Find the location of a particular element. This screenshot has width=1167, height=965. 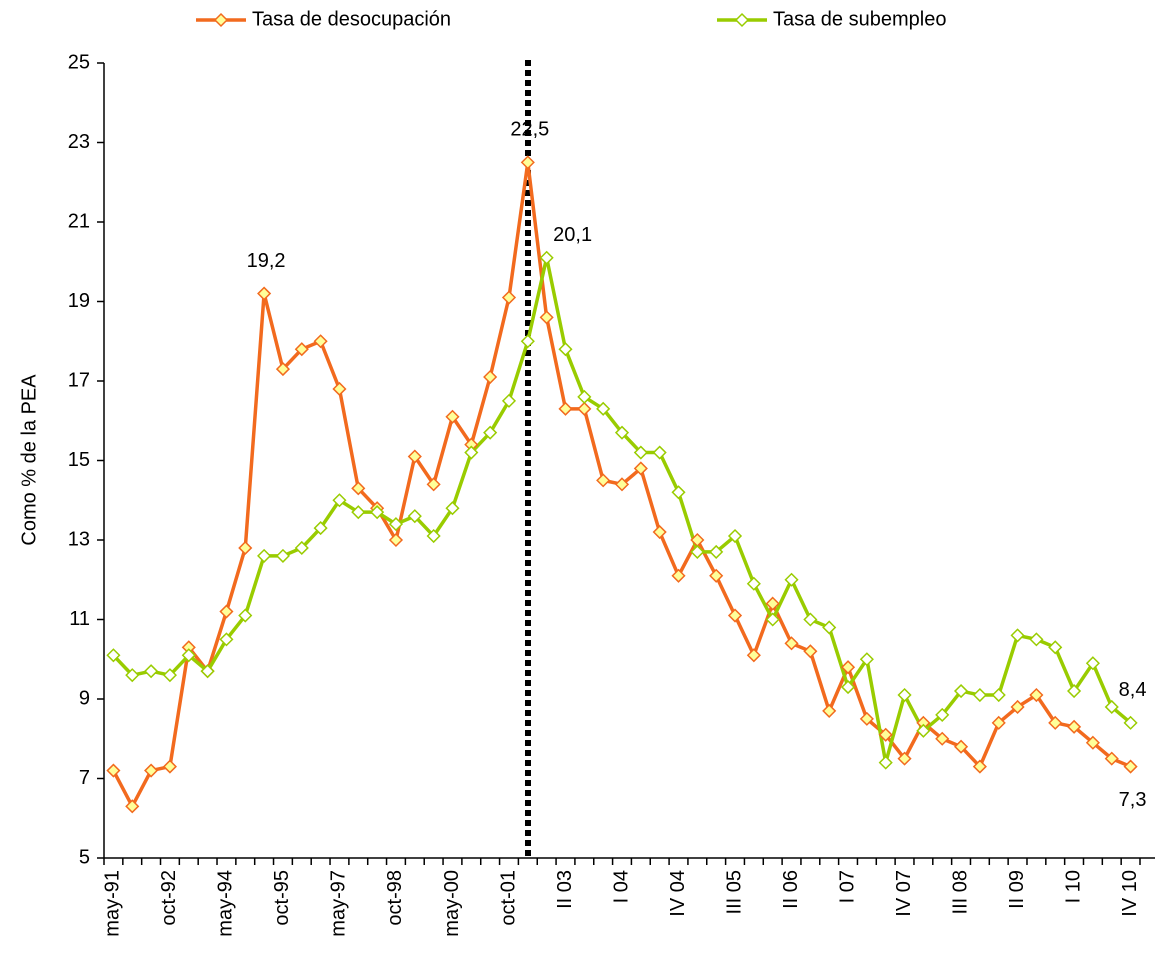

x-tick-label: IV 10 is located at coordinates (1130, 893).